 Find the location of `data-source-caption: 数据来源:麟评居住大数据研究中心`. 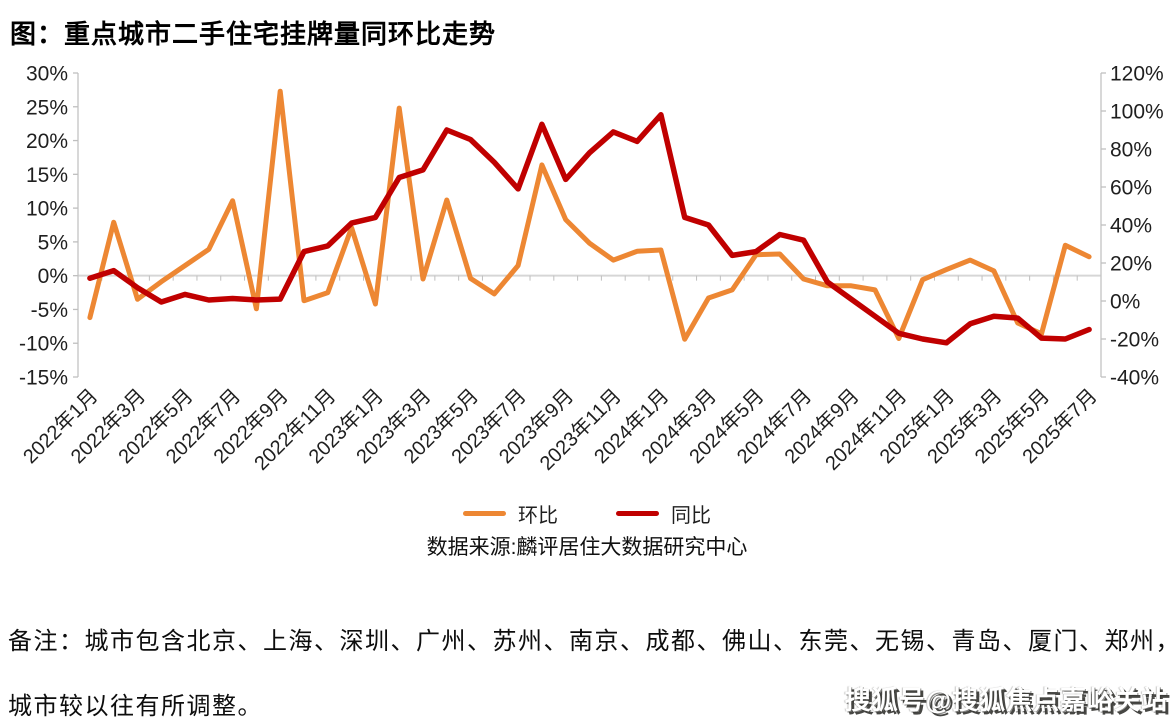

data-source-caption: 数据来源:麟评居住大数据研究中心 is located at coordinates (587, 547).